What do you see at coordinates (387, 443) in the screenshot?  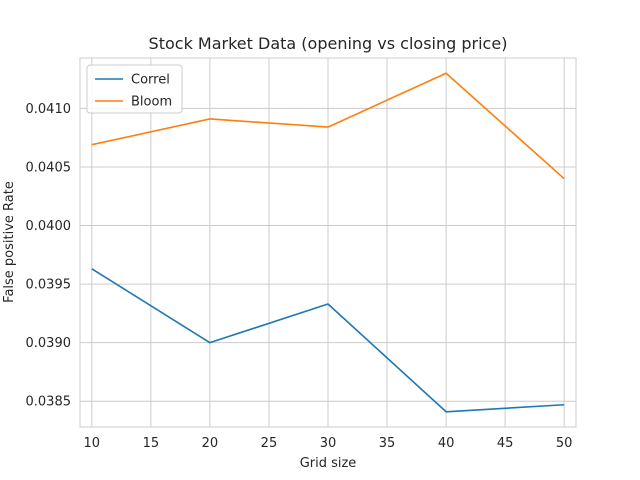 I see `x-tick-label: 35` at bounding box center [387, 443].